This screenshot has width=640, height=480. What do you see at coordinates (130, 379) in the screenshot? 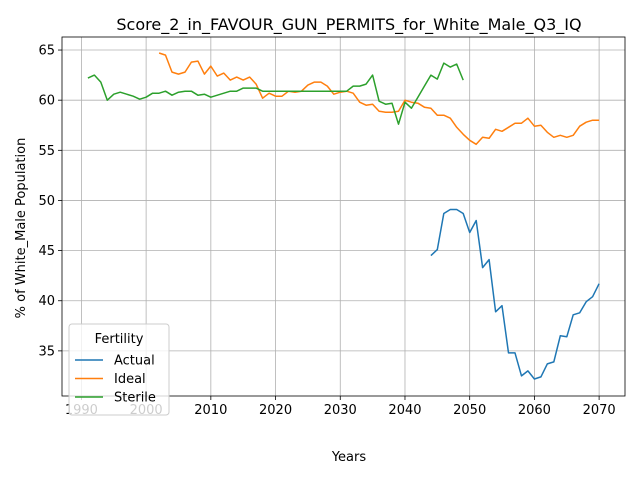
I see `legend-label-ideal: Ideal` at bounding box center [130, 379].